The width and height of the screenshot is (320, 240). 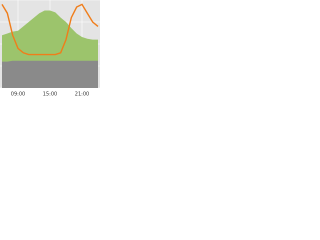 I want to click on chart: 09:00 15:00 21:00, so click(x=50, y=50).